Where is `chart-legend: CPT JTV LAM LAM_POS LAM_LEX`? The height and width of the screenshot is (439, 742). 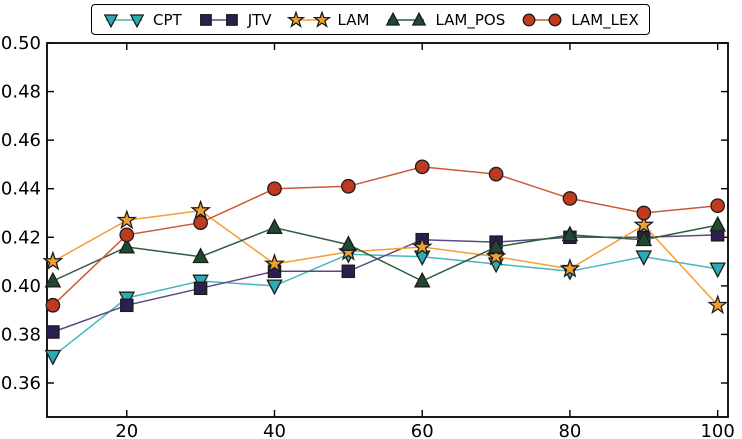 chart-legend: CPT JTV LAM LAM_POS LAM_LEX is located at coordinates (370, 19).